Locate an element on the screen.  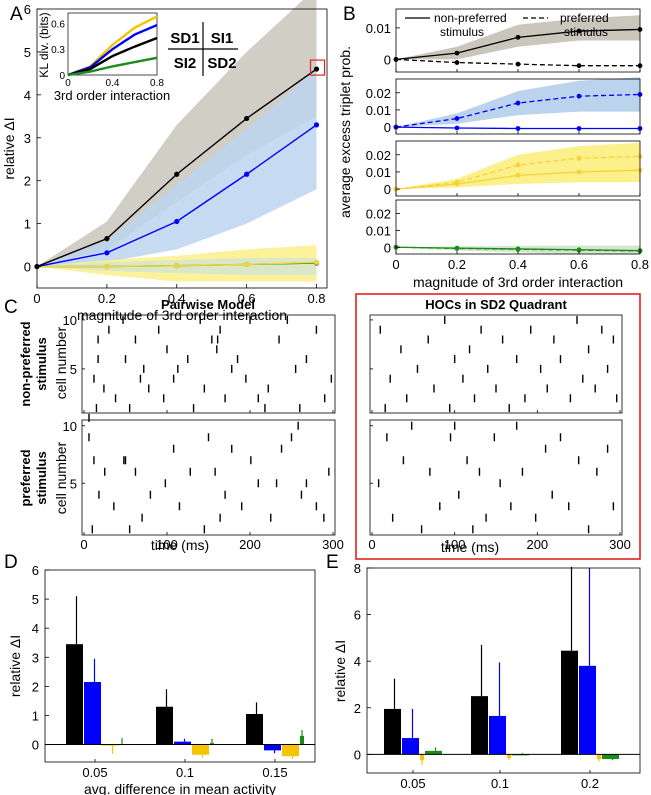
x-tick-label: 0.8 is located at coordinates (316, 298).